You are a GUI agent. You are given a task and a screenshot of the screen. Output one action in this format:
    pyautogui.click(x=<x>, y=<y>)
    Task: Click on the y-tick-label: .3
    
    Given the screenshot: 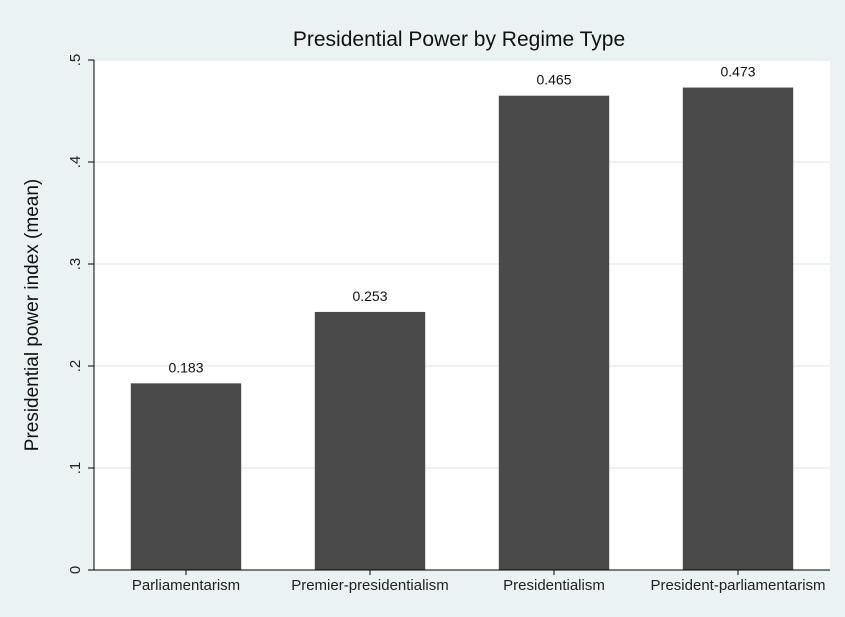 What is the action you would take?
    pyautogui.click(x=75, y=264)
    